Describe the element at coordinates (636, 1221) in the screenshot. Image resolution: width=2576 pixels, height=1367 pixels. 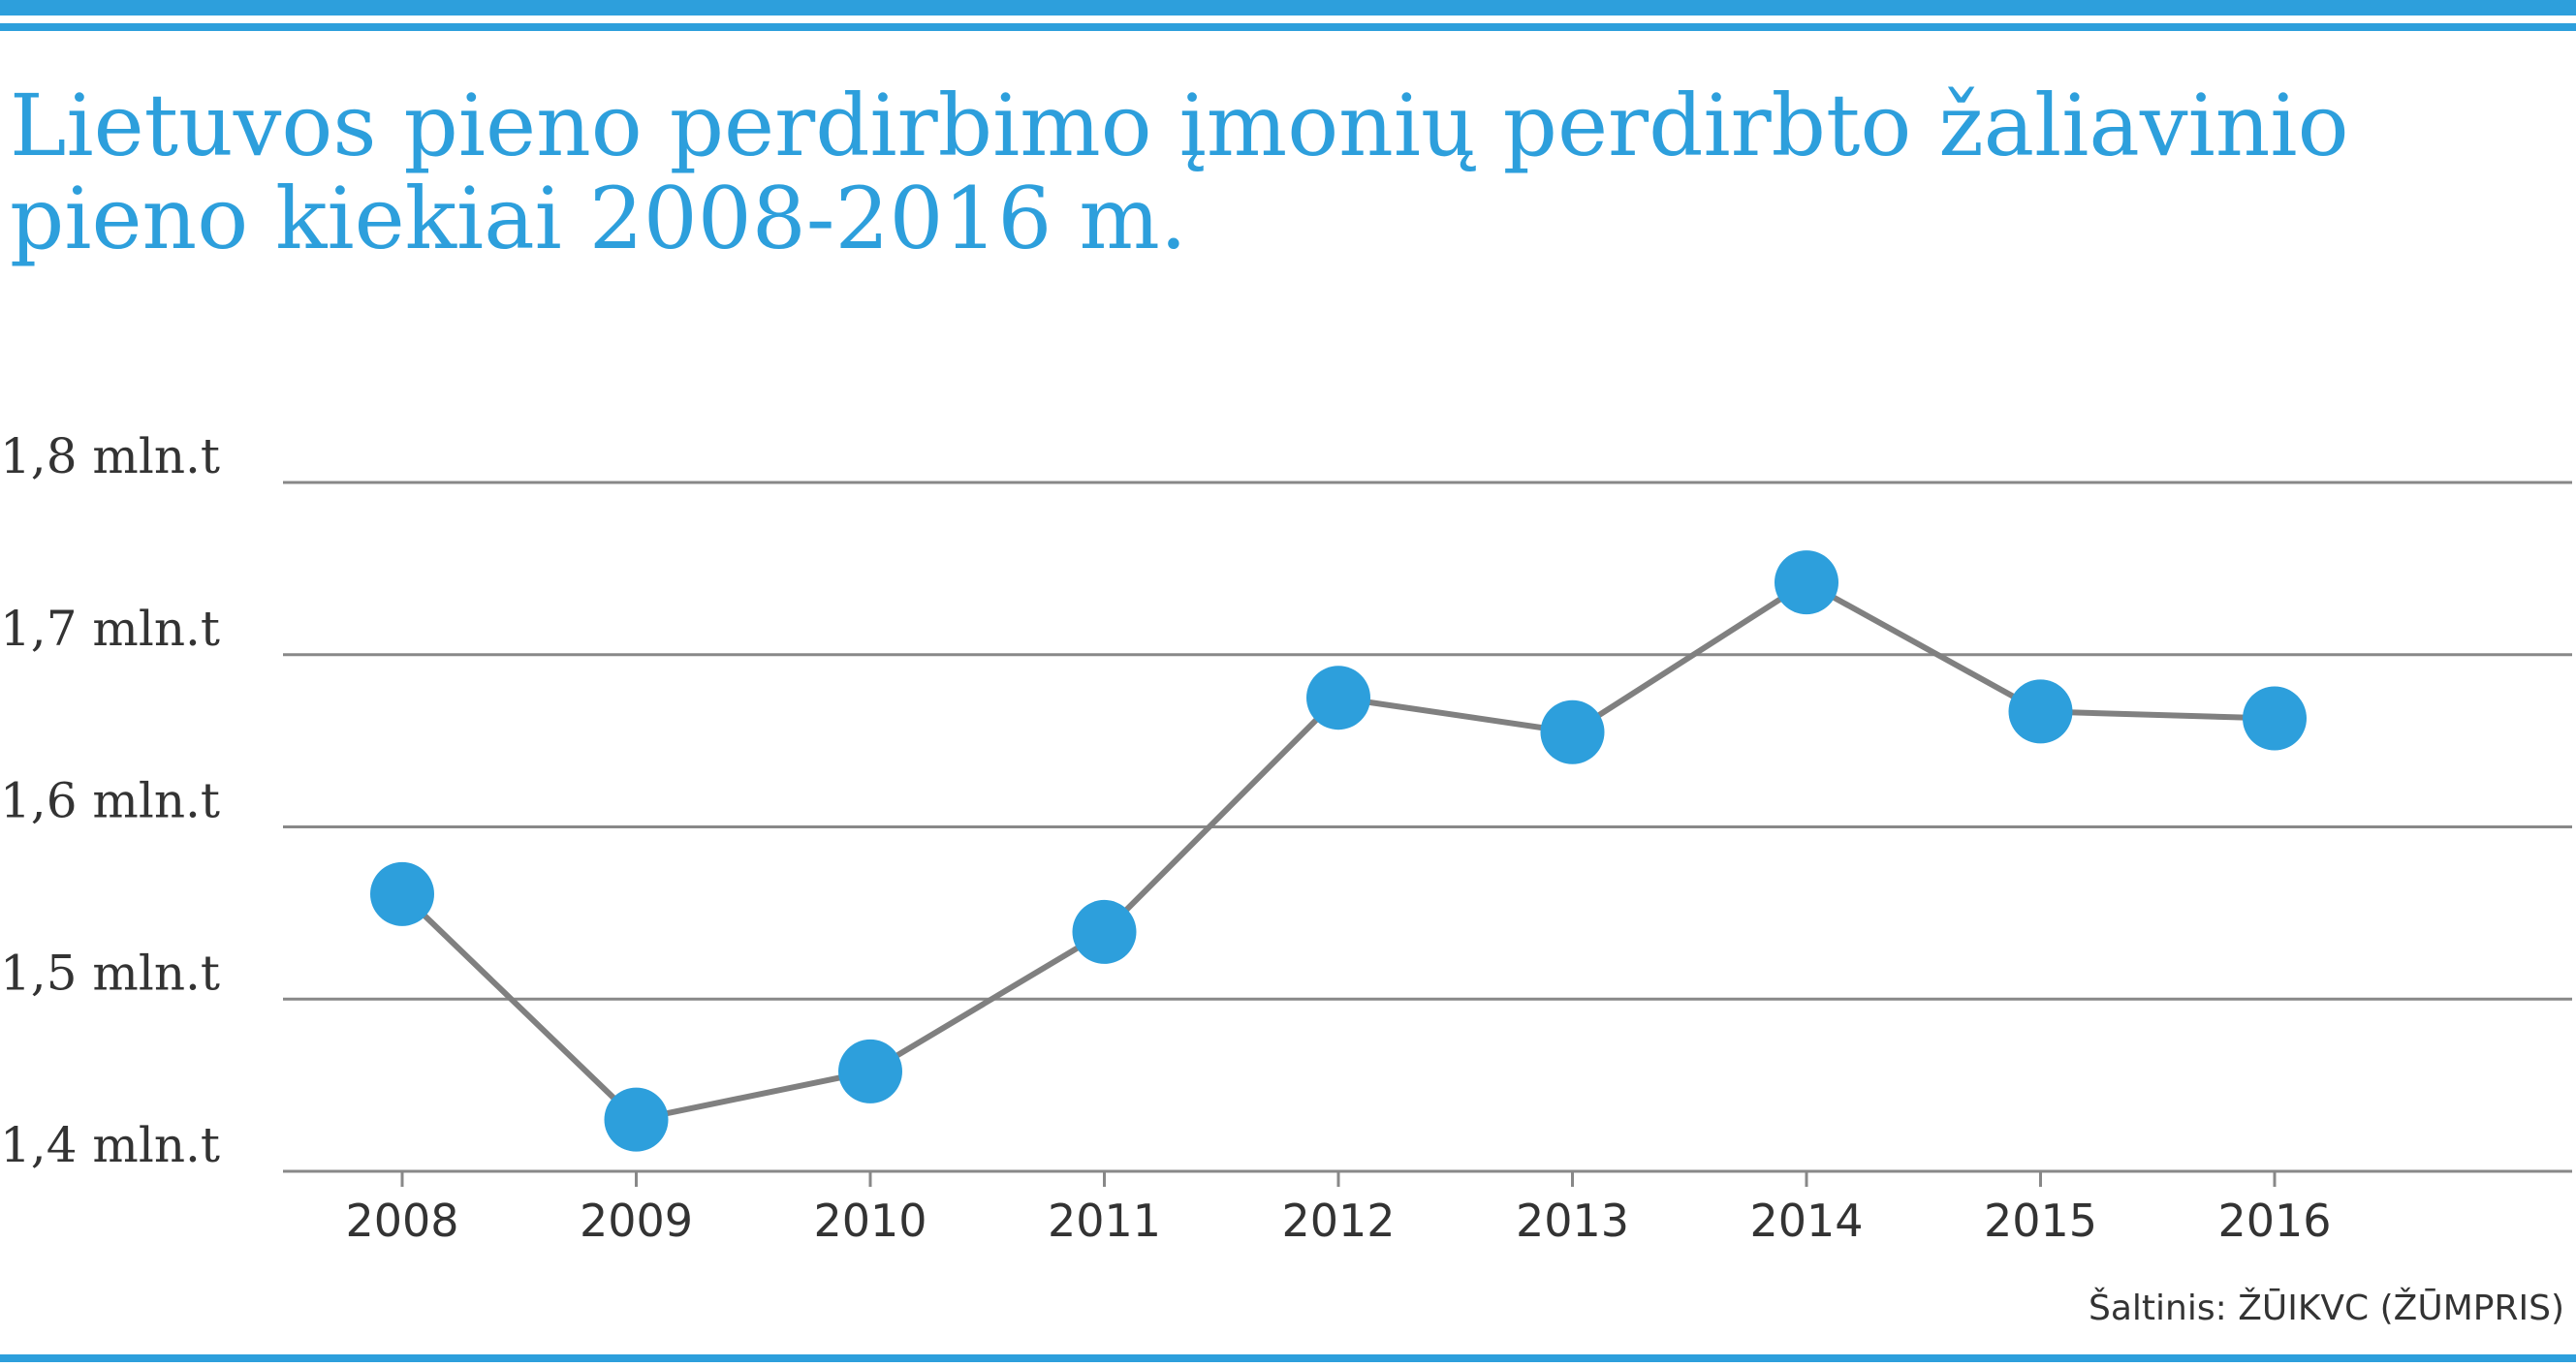
I see `x-tick-label: 2009` at that location.